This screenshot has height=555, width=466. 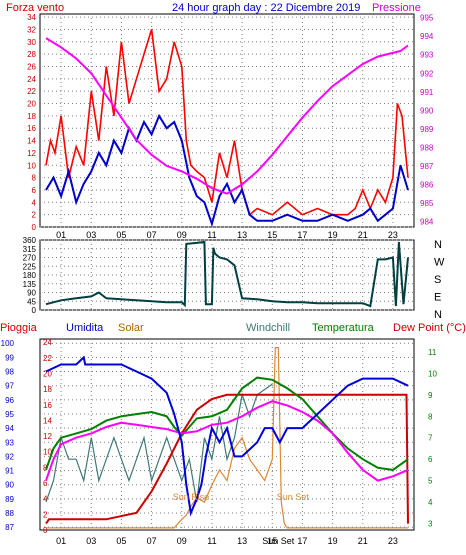 What do you see at coordinates (427, 147) in the screenshot?
I see `y-tick-label-right: 988` at bounding box center [427, 147].